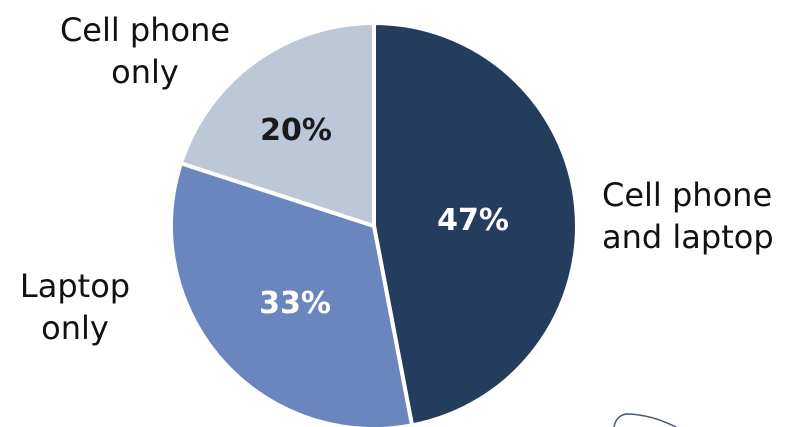 The width and height of the screenshot is (791, 427). What do you see at coordinates (687, 195) in the screenshot?
I see `category-label-cell-phone-and-laptop-line1: Cell phone` at bounding box center [687, 195].